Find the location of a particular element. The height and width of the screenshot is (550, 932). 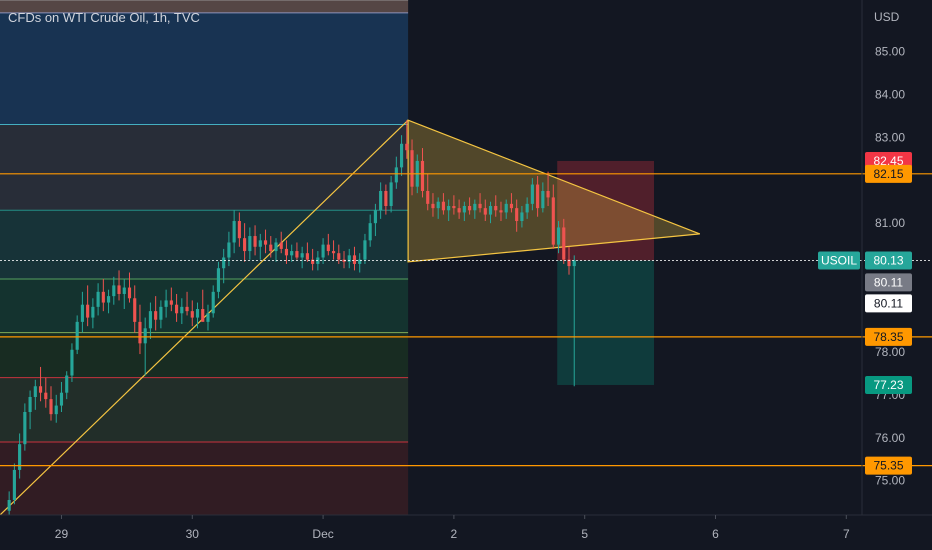

y-tick-label: 85.00 is located at coordinates (890, 52).